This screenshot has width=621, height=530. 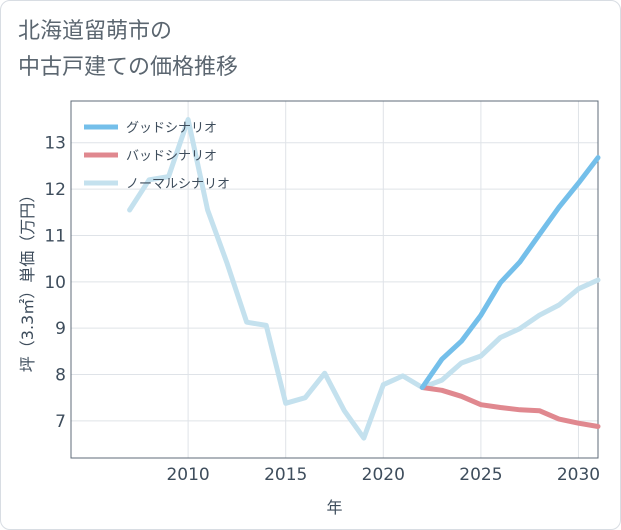 I want to click on x-axis-label: 年, so click(x=334, y=507).